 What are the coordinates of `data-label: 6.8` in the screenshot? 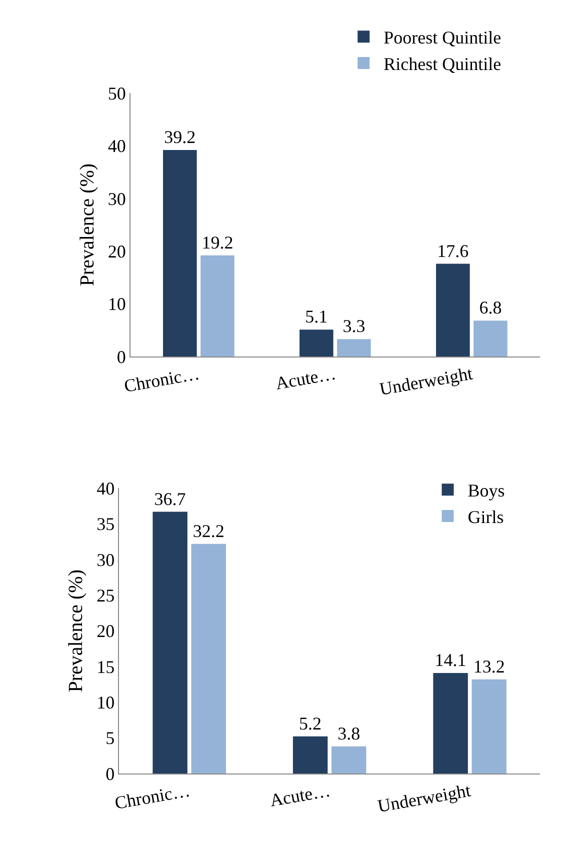 It's located at (490, 308).